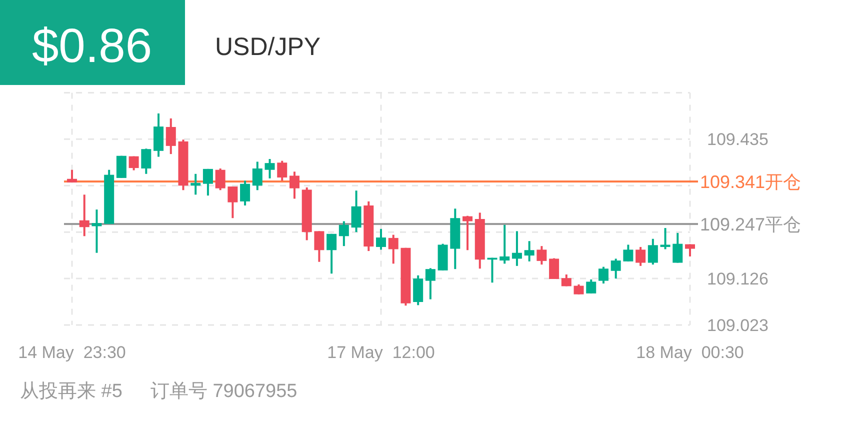 The image size is (844, 422). What do you see at coordinates (92, 46) in the screenshot?
I see `chart-title: $0.86` at bounding box center [92, 46].